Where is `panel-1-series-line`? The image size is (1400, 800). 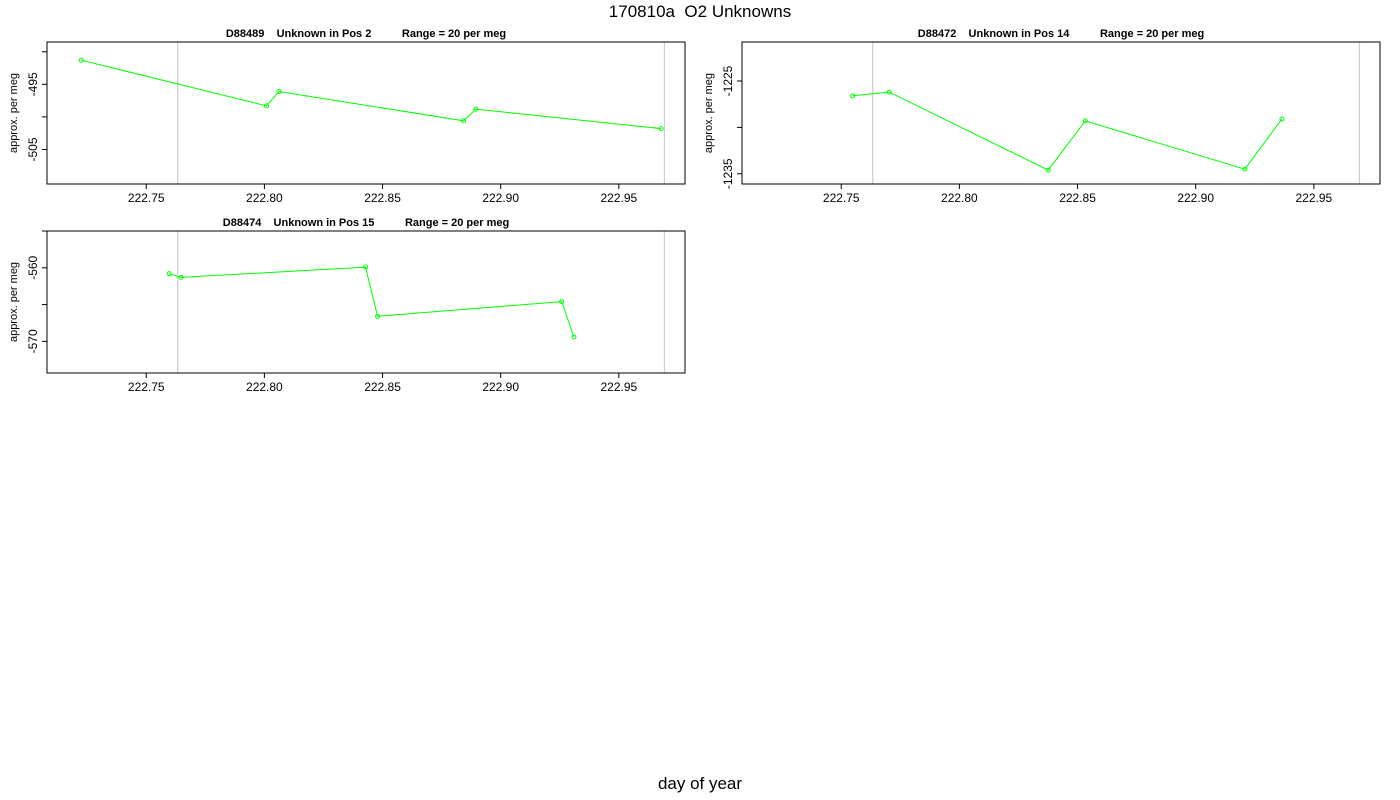 panel-1-series-line is located at coordinates (371, 94).